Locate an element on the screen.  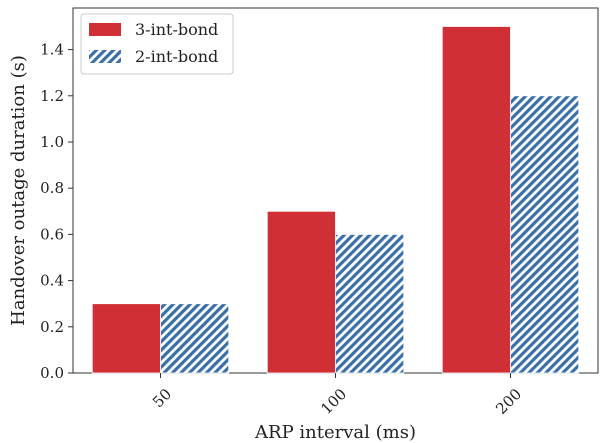
x-tick-label: 200 is located at coordinates (508, 401).